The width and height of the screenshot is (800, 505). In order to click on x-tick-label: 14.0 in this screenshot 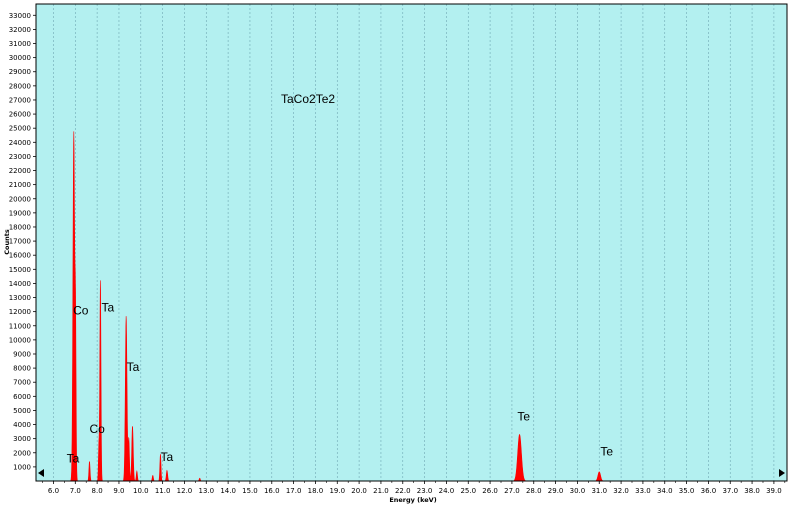, I will do `click(228, 491)`.